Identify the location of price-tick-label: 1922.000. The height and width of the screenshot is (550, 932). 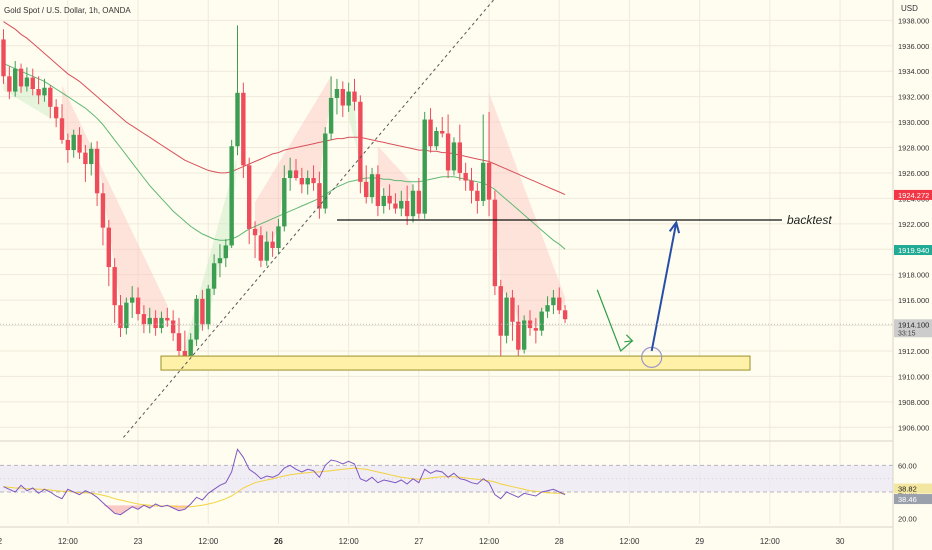
(913, 224).